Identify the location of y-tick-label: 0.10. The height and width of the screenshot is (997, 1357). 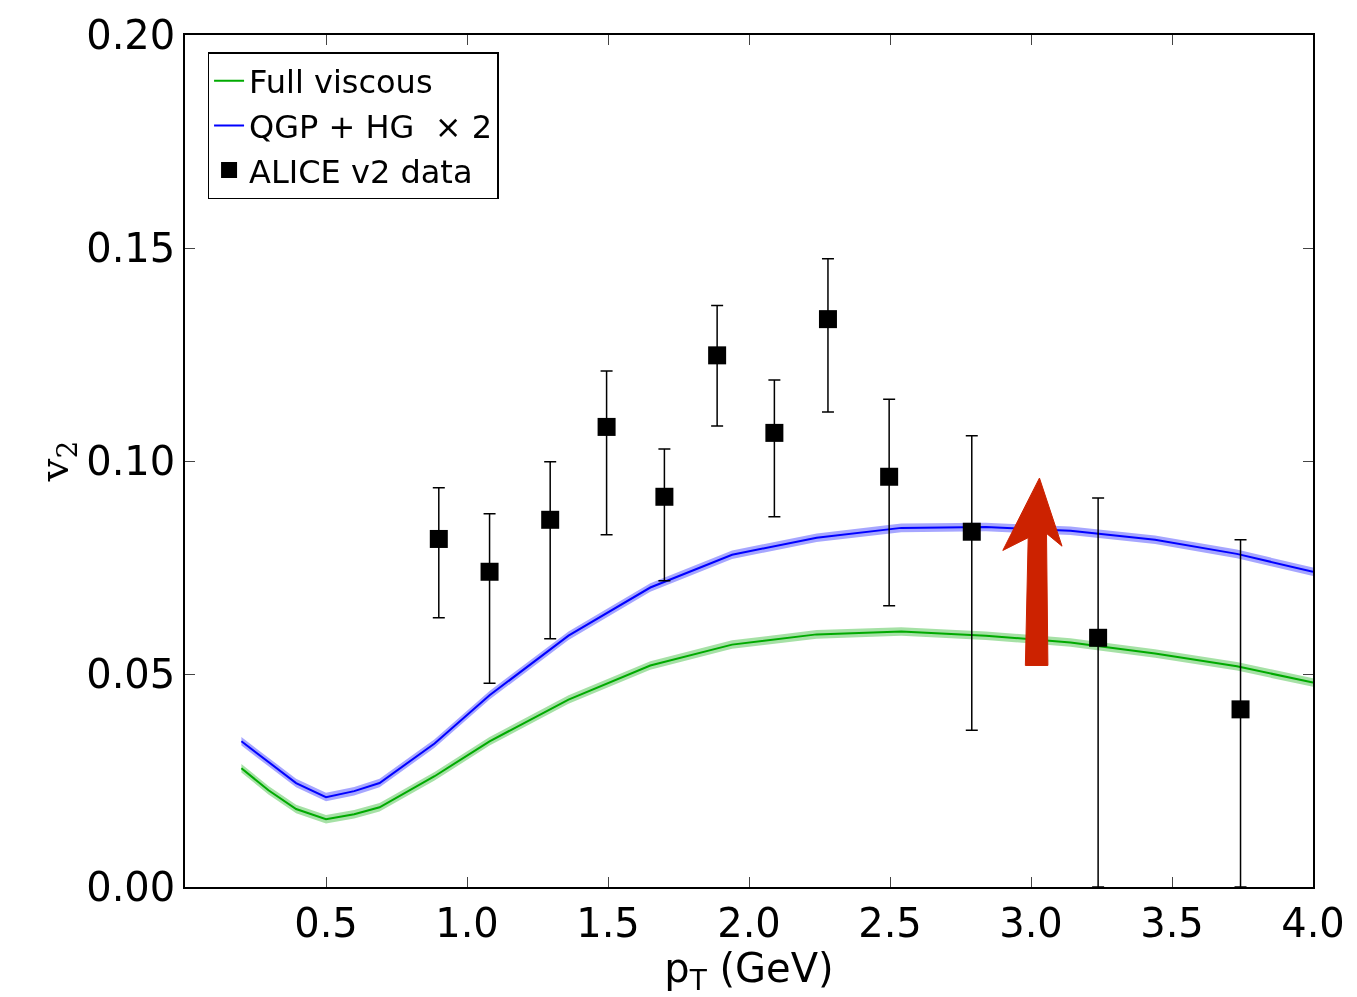
(131, 461).